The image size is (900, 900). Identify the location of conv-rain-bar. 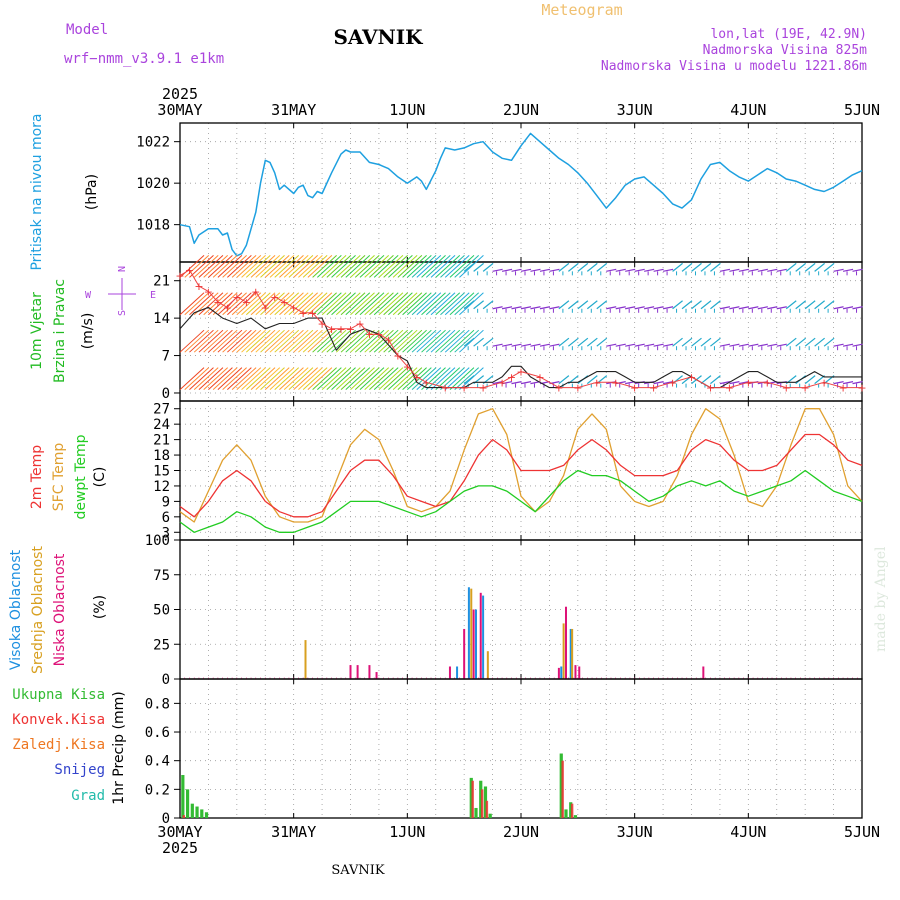
(487, 809).